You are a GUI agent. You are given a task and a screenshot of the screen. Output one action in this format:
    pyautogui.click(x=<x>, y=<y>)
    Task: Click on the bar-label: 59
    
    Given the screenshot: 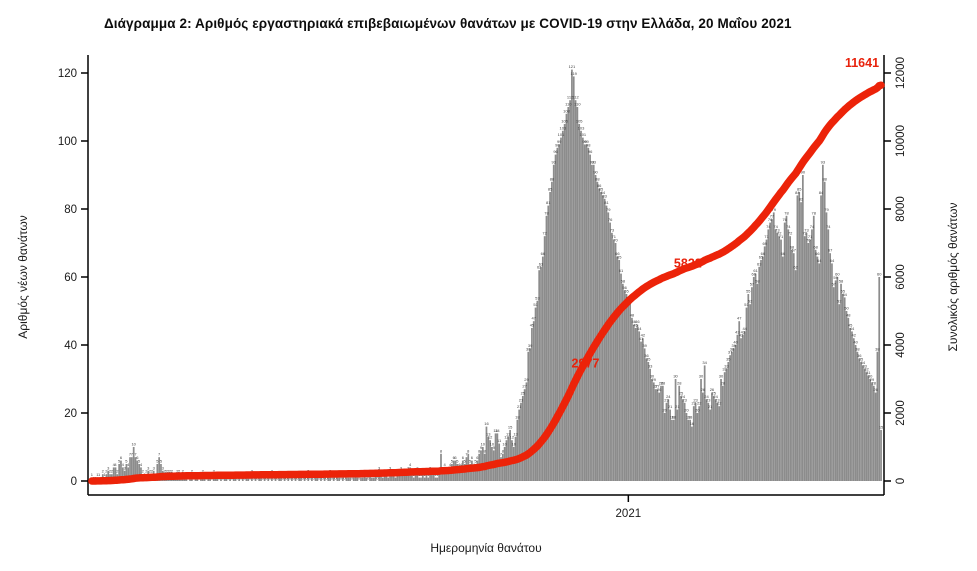 What is the action you would take?
    pyautogui.click(x=835, y=277)
    